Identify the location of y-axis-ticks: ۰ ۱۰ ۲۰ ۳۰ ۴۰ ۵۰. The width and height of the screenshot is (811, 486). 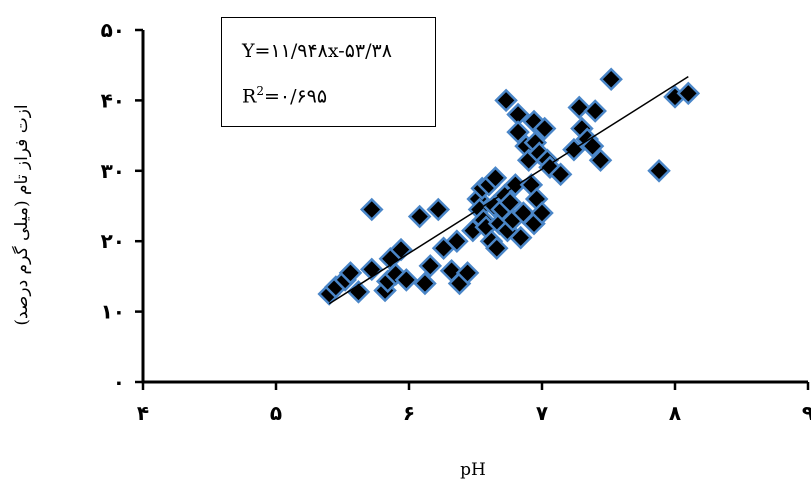
(122, 206).